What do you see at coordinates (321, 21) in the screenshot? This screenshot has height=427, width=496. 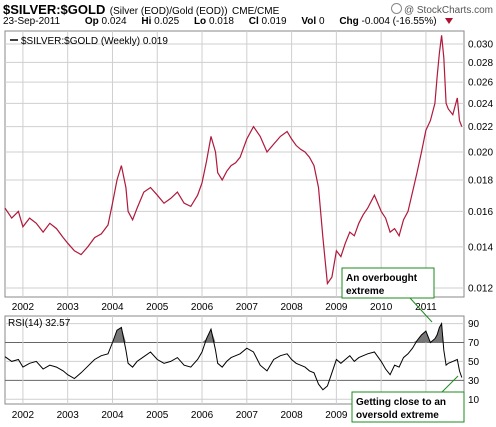 I see `vol-value: 0` at bounding box center [321, 21].